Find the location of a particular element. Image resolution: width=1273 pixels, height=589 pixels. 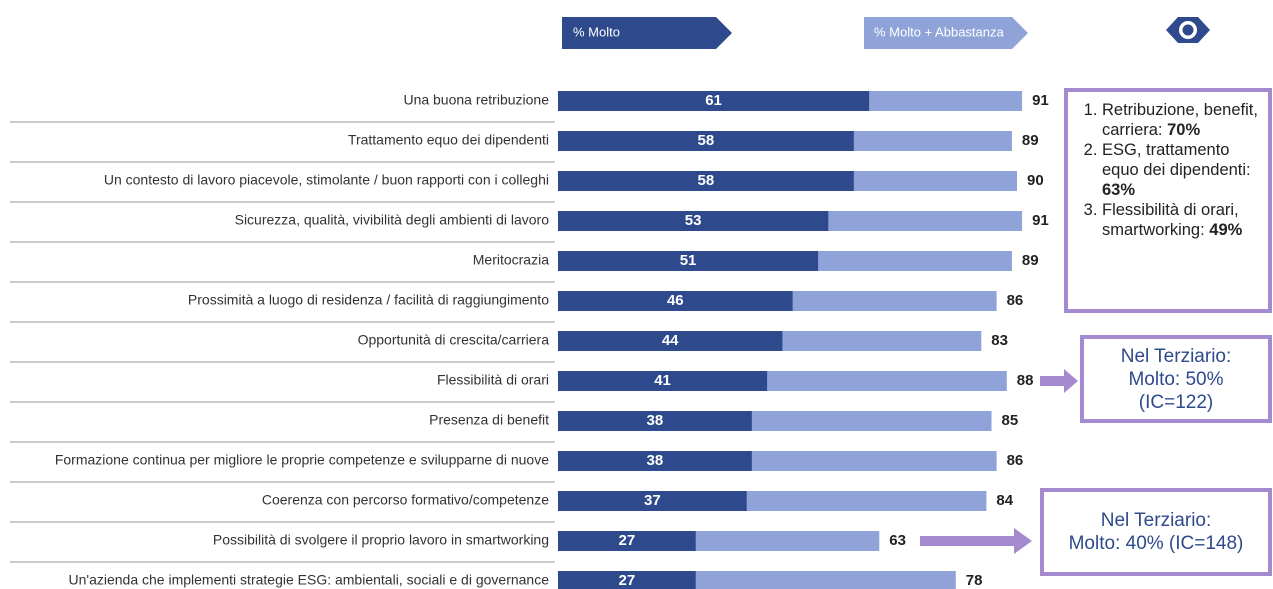

summary-value: 70% is located at coordinates (1184, 130).